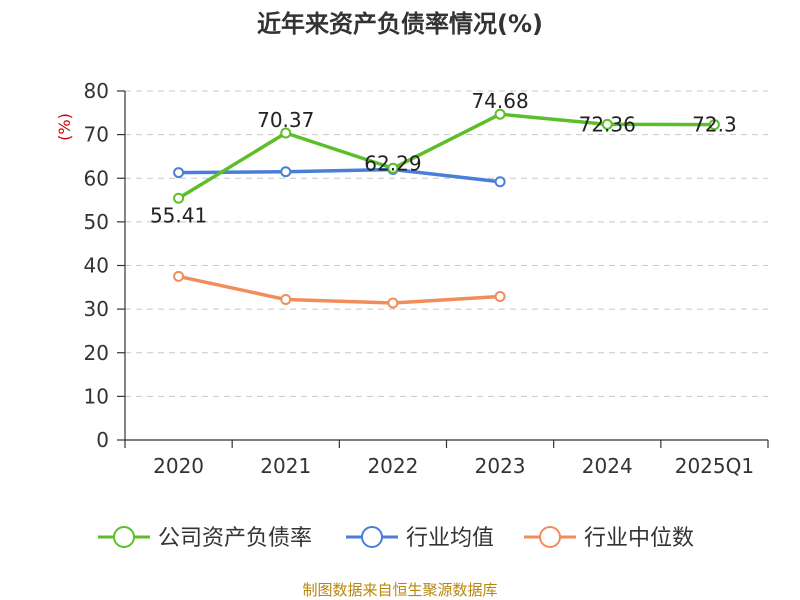 This screenshot has height=600, width=800. I want to click on data-label-2020: 55.41, so click(178, 215).